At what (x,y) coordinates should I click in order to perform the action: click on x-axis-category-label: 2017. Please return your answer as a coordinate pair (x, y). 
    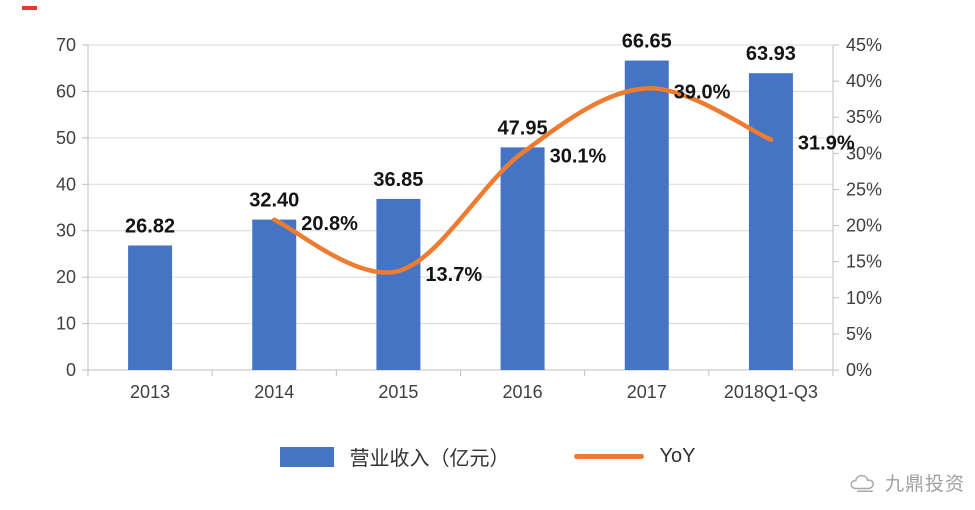
    Looking at the image, I should click on (647, 392).